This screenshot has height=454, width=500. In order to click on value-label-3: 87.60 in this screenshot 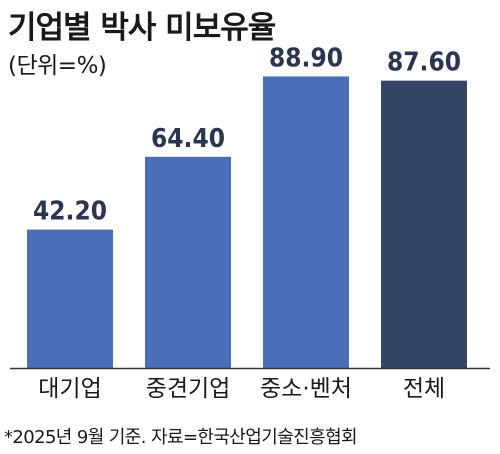, I will do `click(424, 63)`.